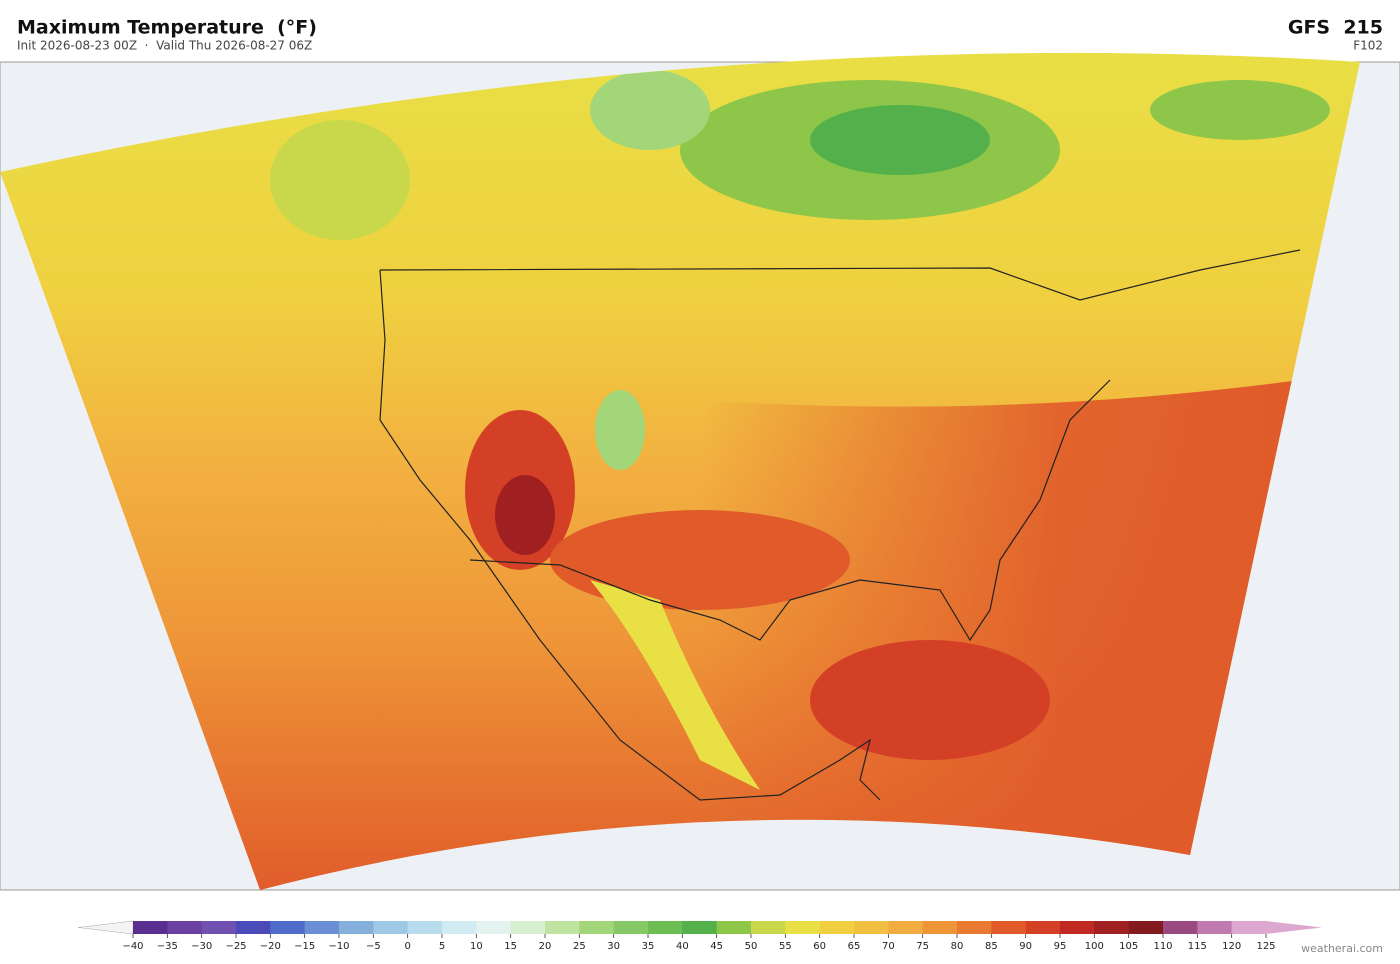  Describe the element at coordinates (1162, 946) in the screenshot. I see `colorbar-tick-label: 110` at that location.